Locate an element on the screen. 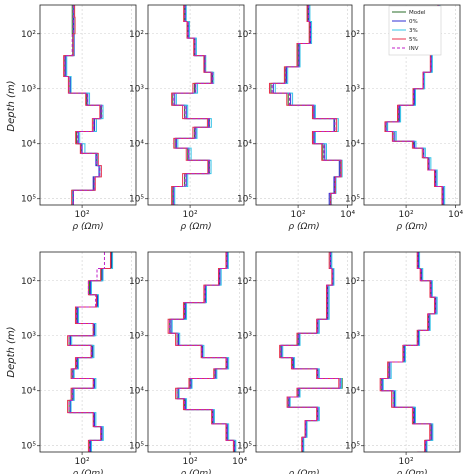 The image size is (474, 474). series-line-3pct is located at coordinates (410, 352).